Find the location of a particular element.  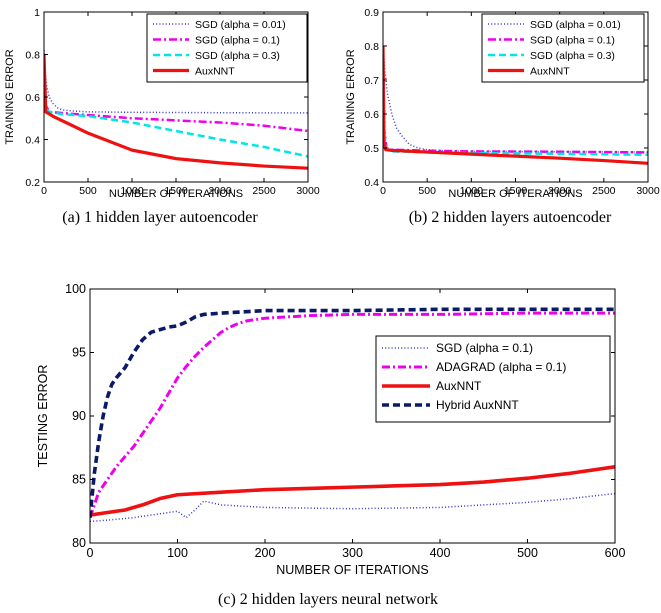

x-tick-label: 600 is located at coordinates (615, 553).